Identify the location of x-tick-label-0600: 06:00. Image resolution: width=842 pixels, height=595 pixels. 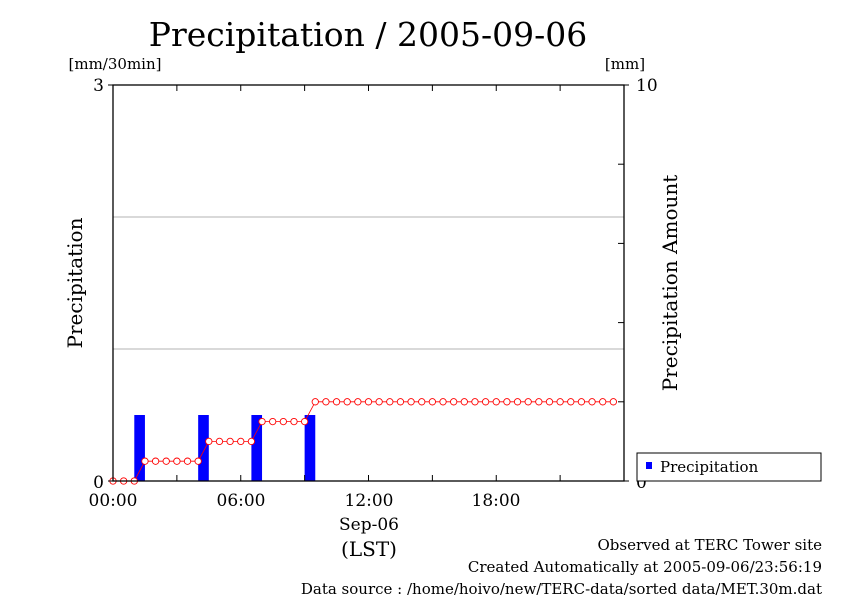
(241, 501).